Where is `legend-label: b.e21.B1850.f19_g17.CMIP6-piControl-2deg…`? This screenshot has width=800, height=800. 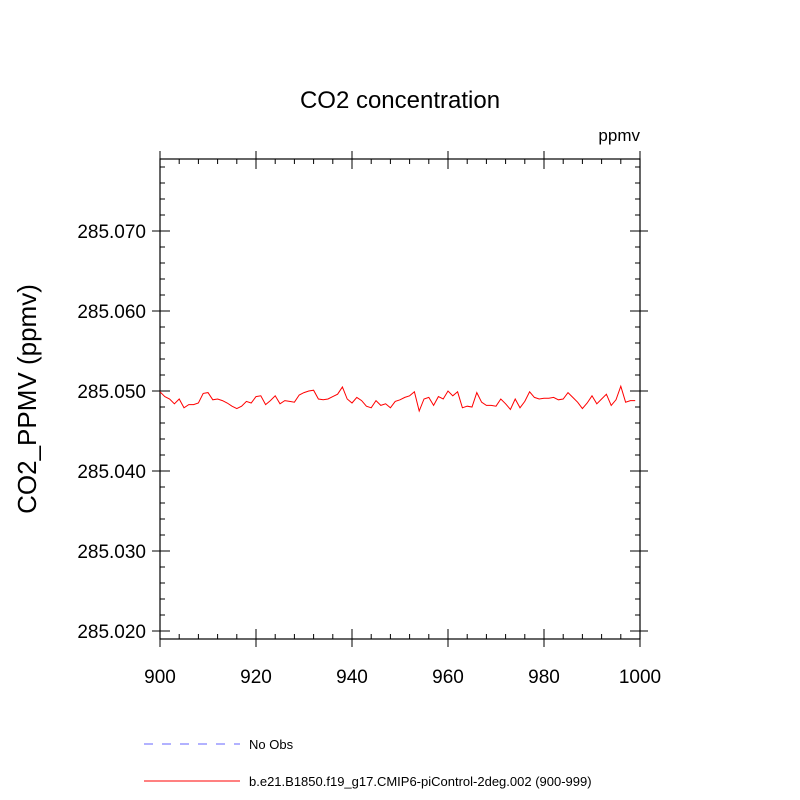
legend-label: b.e21.B1850.f19_g17.CMIP6-piControl-2deg… is located at coordinates (420, 781).